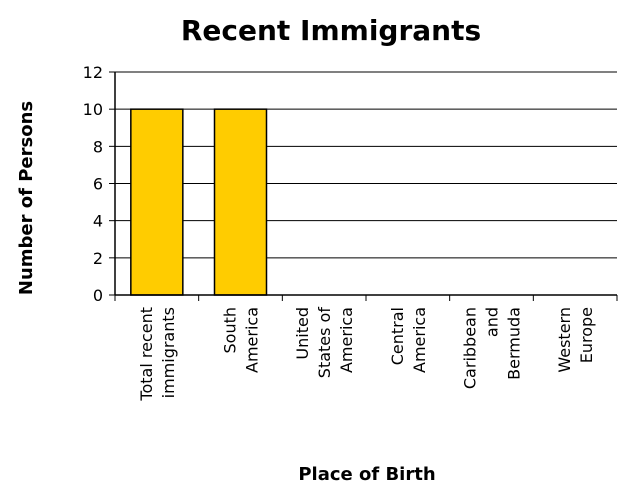 This screenshot has width=618, height=485. Describe the element at coordinates (366, 474) in the screenshot. I see `x-axis-title: Place of Birth` at that location.